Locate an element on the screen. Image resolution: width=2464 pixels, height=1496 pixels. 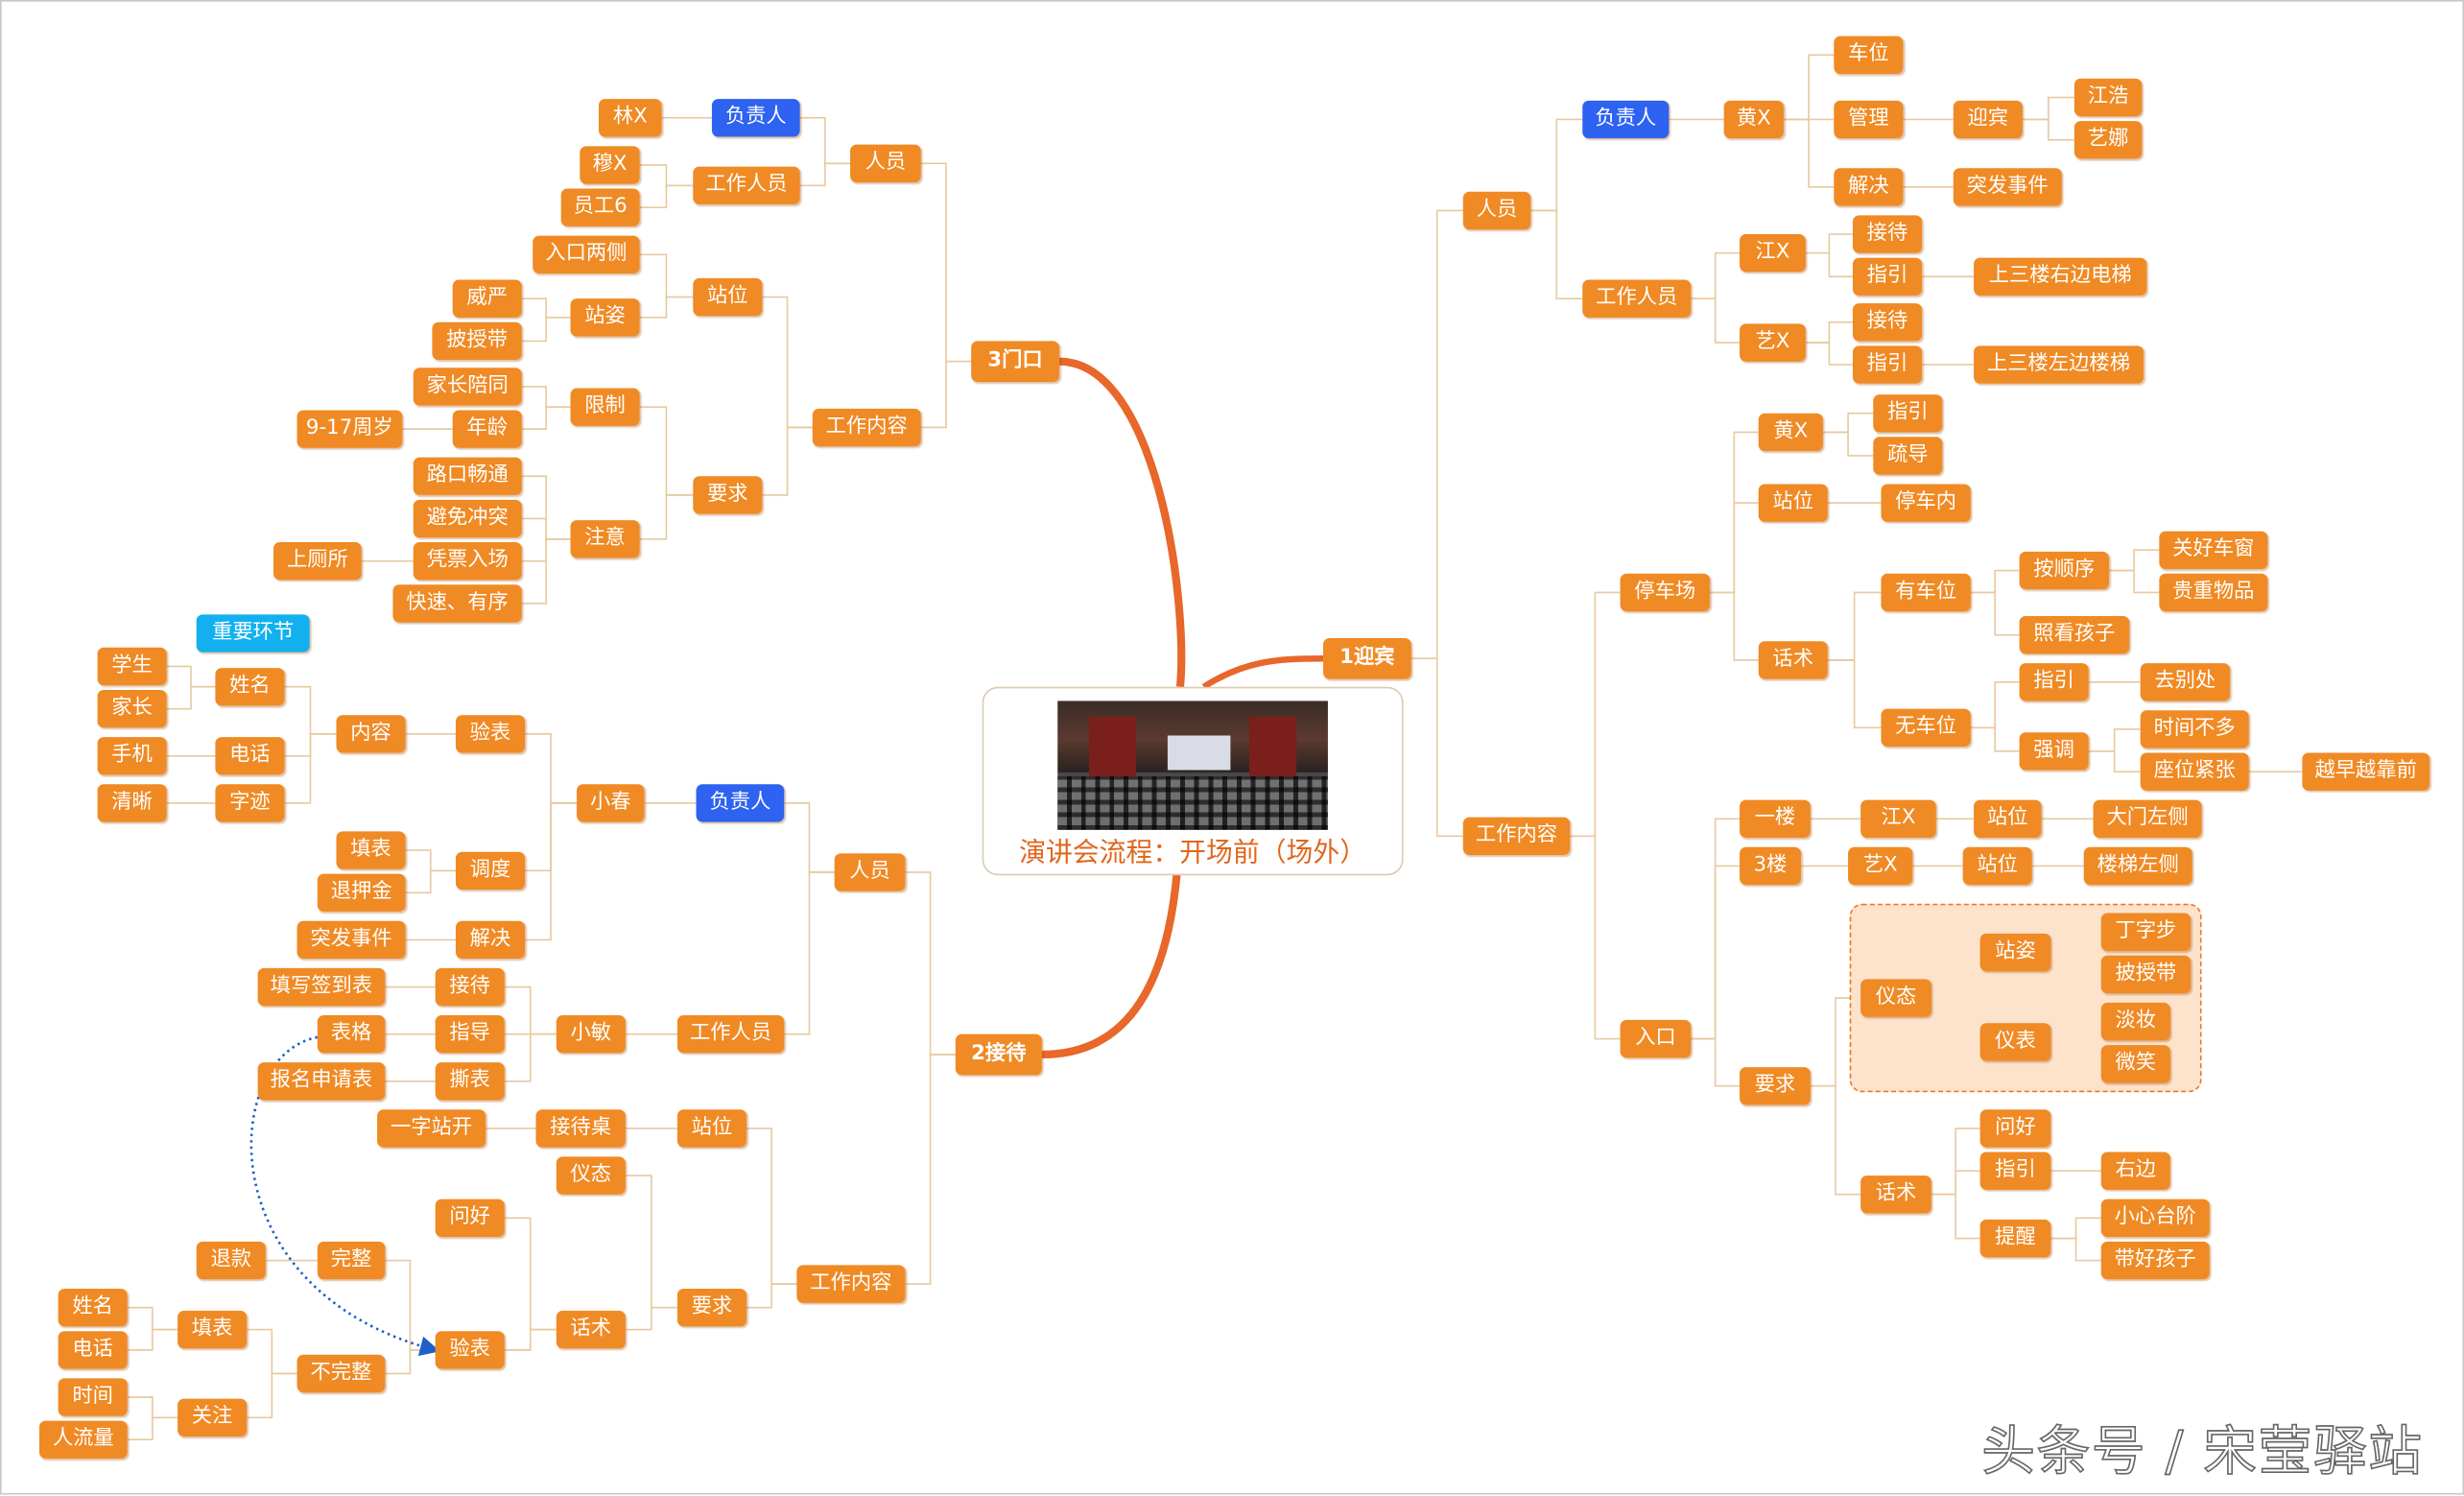
topic-node: 江X is located at coordinates (1898, 818).